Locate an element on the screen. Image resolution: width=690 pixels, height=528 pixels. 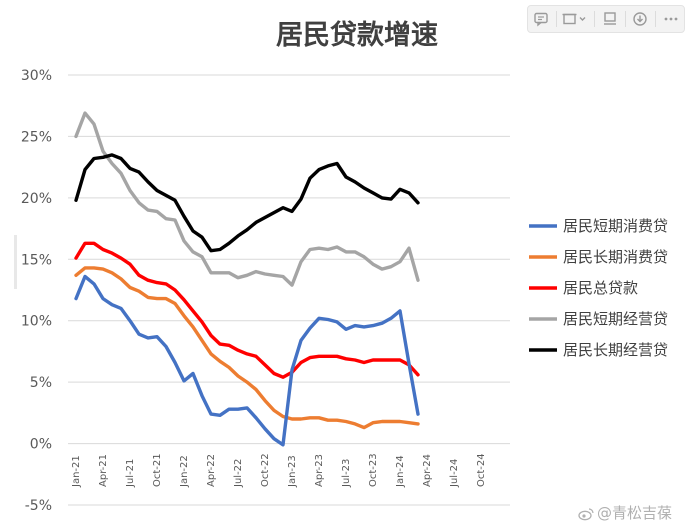
comment-icon is located at coordinates (541, 19).